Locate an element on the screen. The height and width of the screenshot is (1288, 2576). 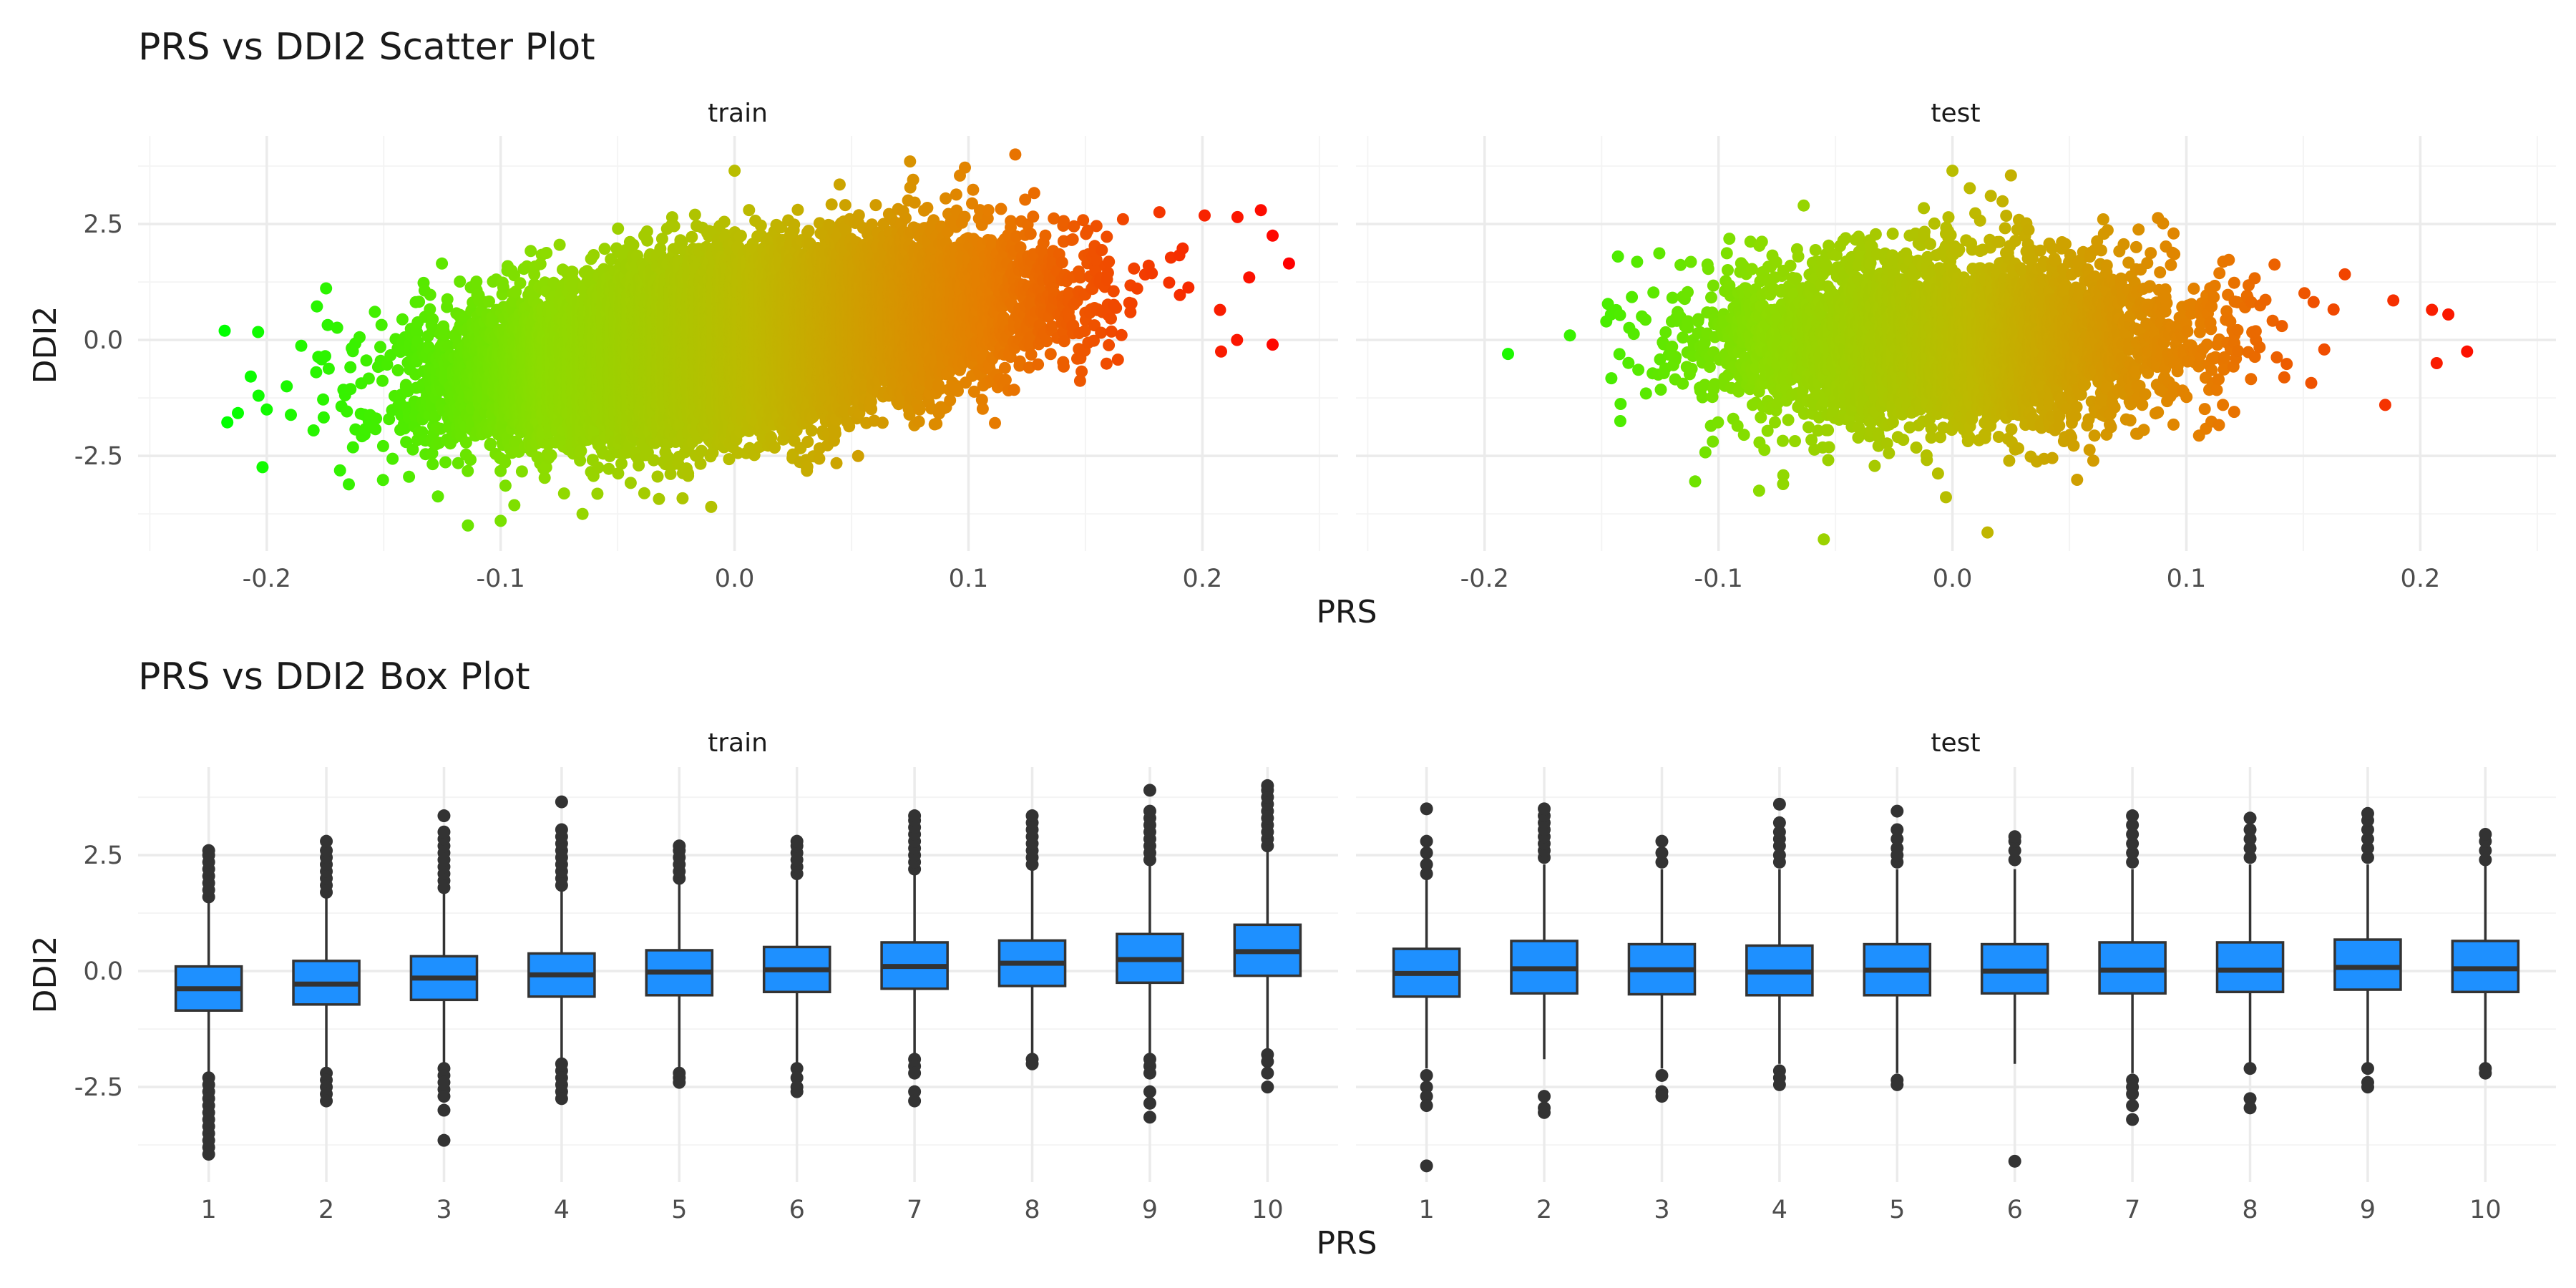
scatter-section-title: PRS vs DDI2 Scatter Plot is located at coordinates (366, 48).